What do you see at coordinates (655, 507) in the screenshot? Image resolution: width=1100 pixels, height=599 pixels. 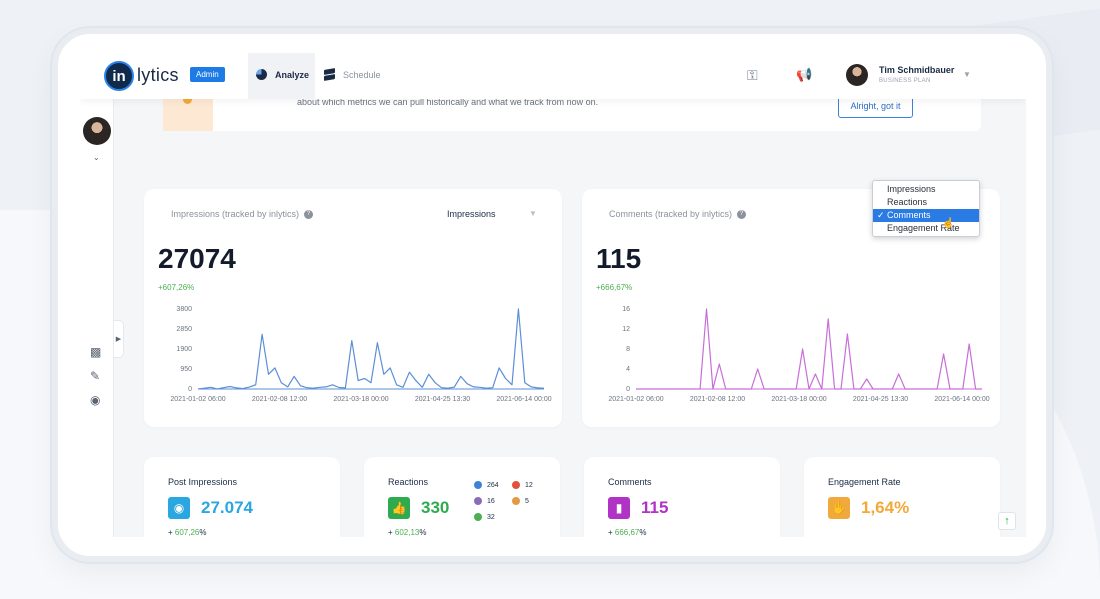 I see `kpi-value: 115` at bounding box center [655, 507].